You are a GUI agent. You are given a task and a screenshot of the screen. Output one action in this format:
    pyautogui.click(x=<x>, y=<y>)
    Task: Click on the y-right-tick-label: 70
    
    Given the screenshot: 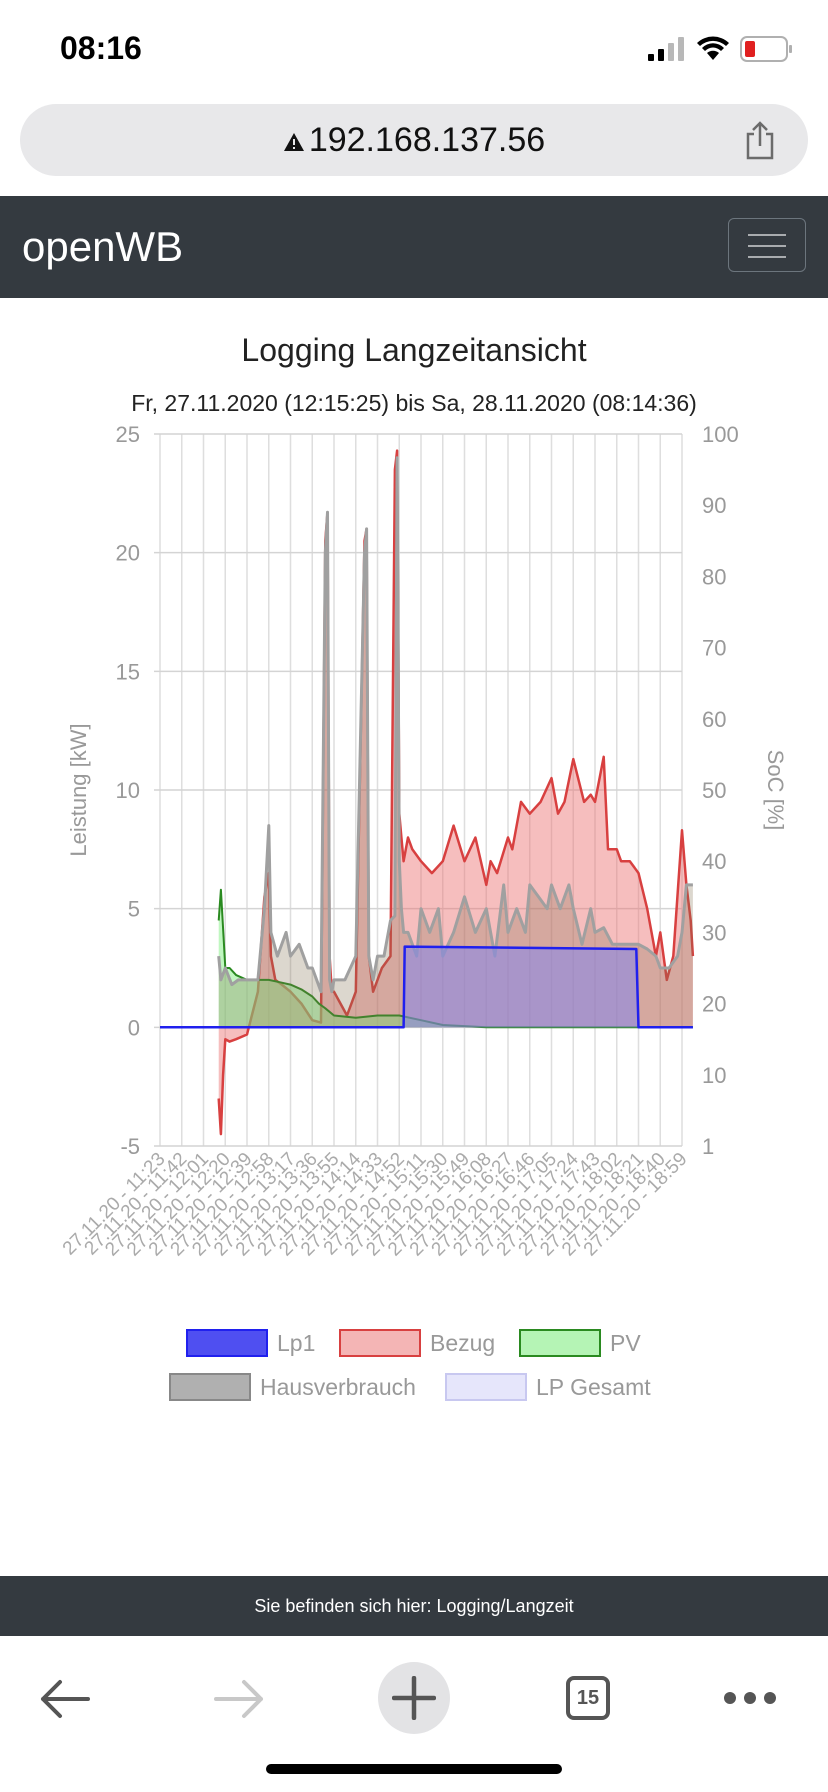 What is the action you would take?
    pyautogui.click(x=714, y=648)
    